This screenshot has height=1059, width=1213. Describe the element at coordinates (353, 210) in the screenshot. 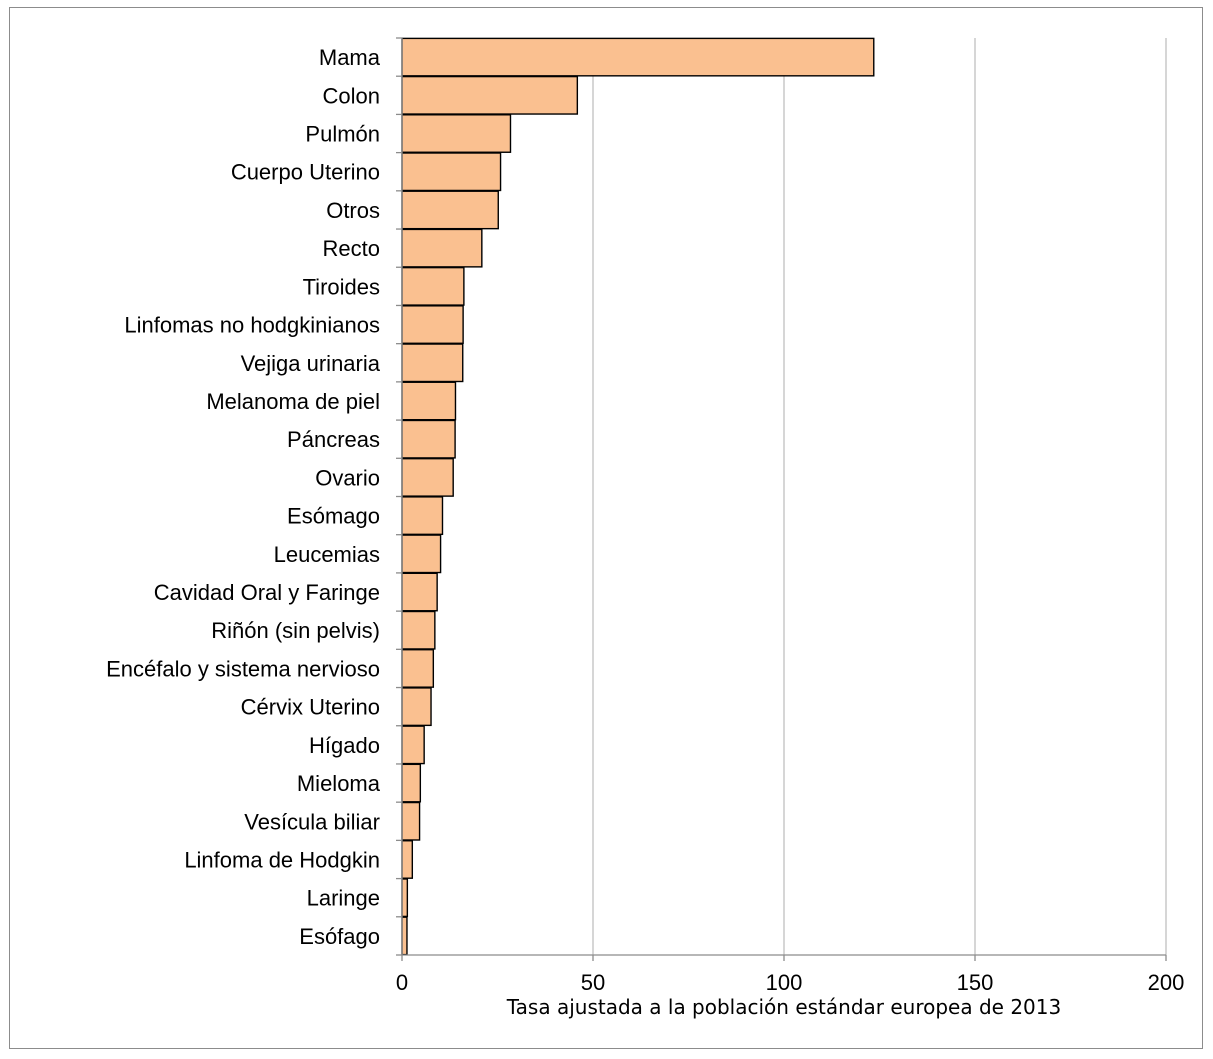

I see `category-label-otros: Otros` at that location.